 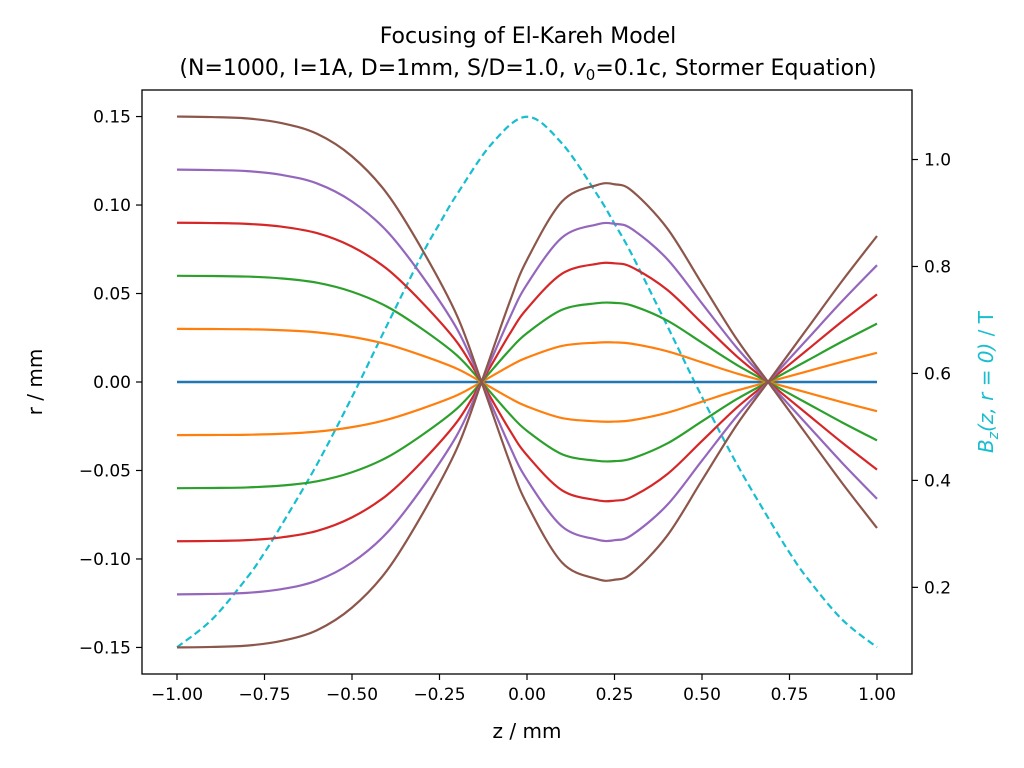 I want to click on title-velocity-subscript: 0, so click(x=591, y=75).